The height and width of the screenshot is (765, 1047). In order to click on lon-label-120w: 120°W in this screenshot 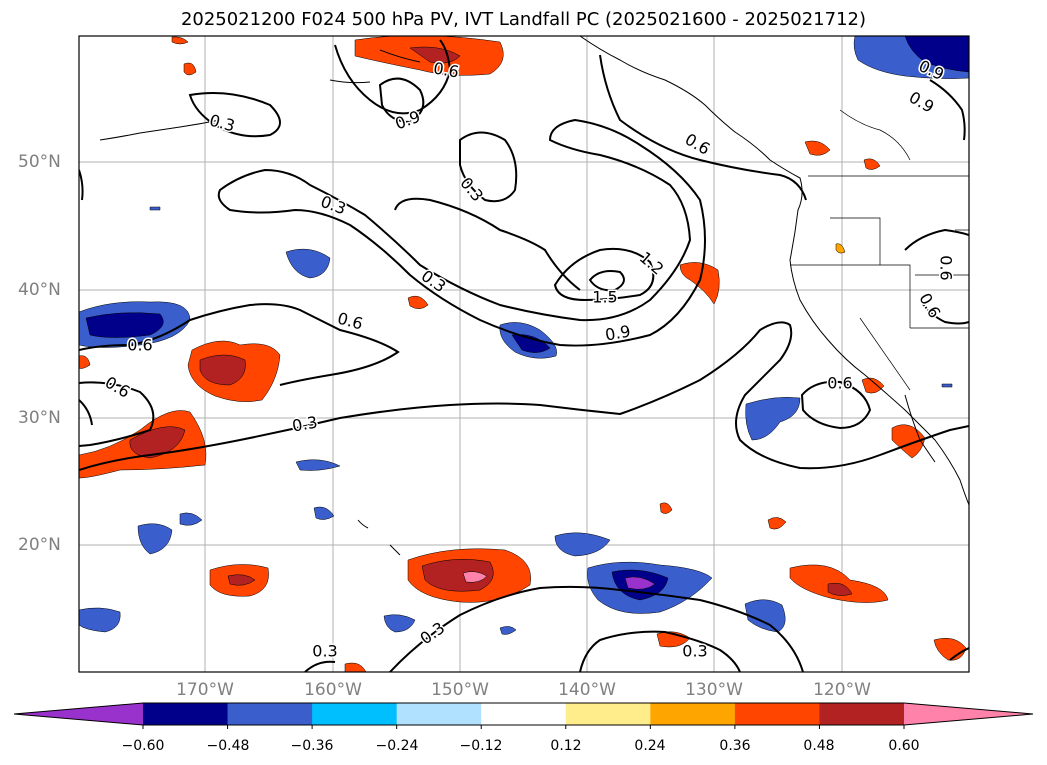, I will do `click(842, 690)`.